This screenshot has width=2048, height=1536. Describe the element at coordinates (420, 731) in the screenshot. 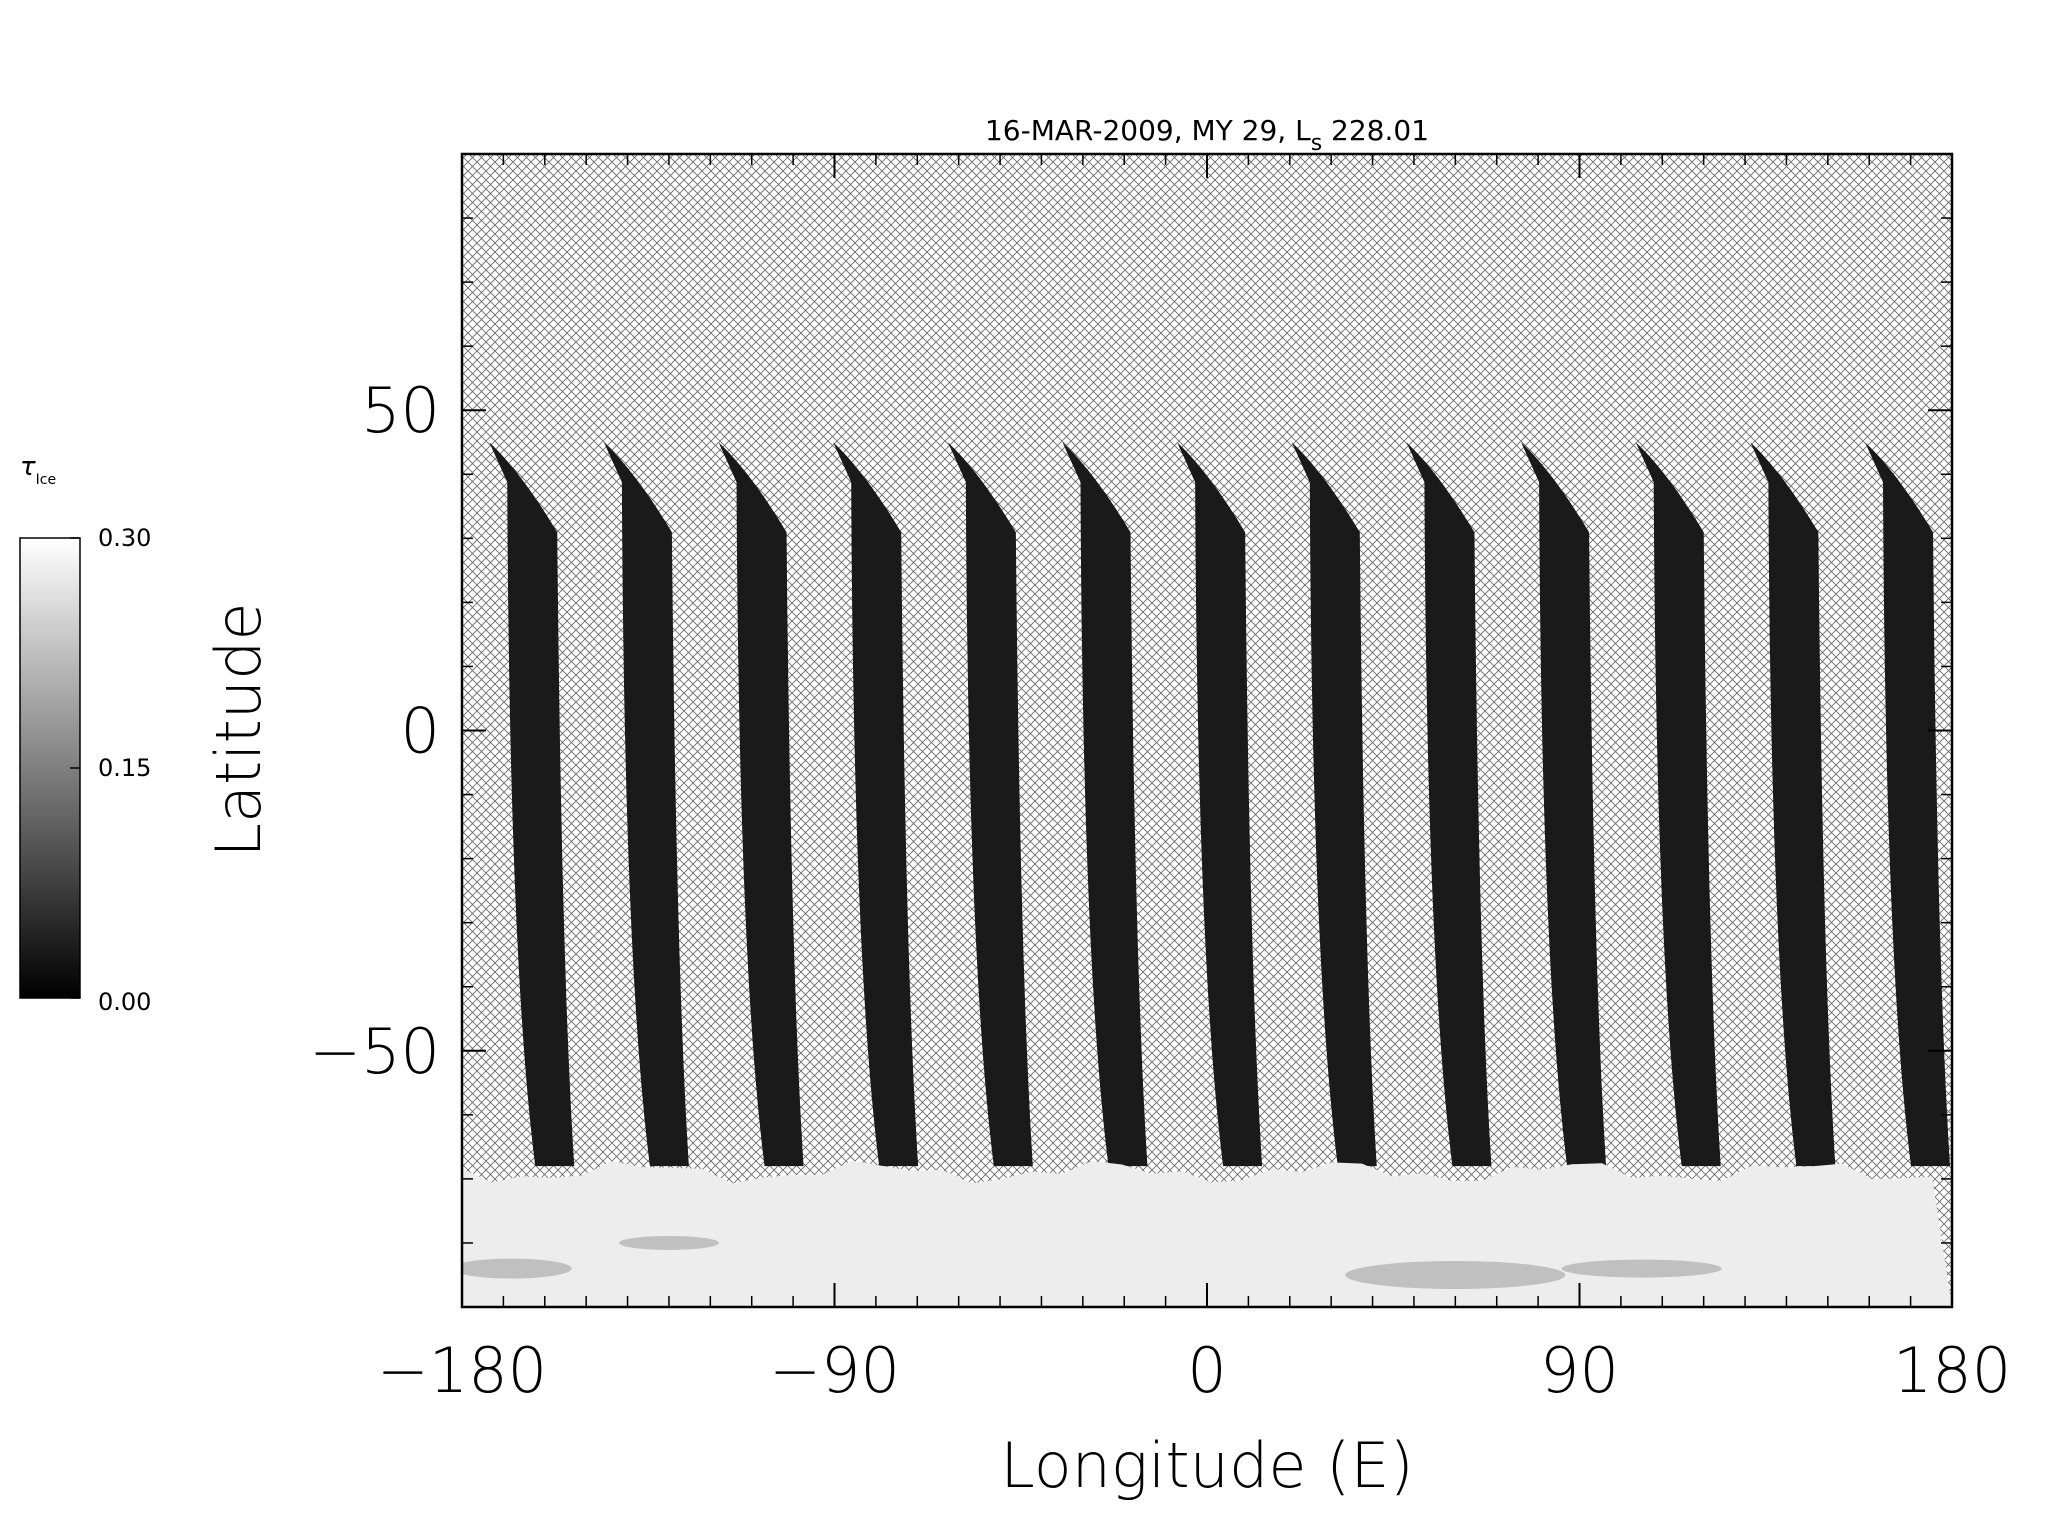

I see `y-tick-label: 0` at that location.